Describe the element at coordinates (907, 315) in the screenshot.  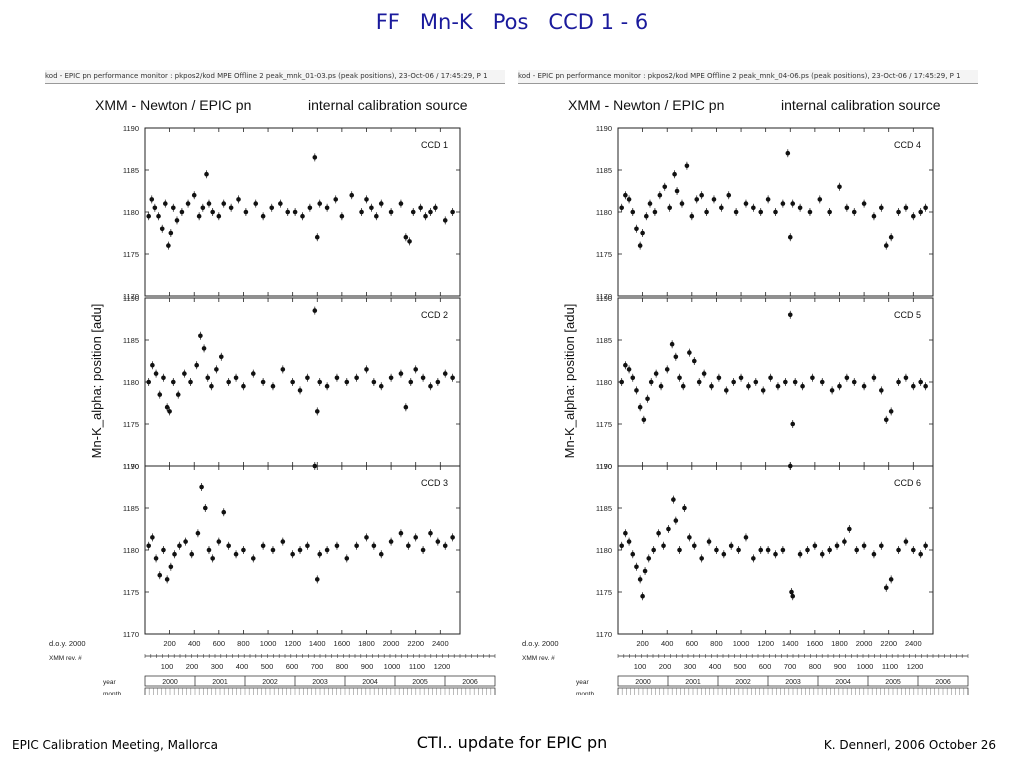
I see `ccd-label: CCD 5` at that location.